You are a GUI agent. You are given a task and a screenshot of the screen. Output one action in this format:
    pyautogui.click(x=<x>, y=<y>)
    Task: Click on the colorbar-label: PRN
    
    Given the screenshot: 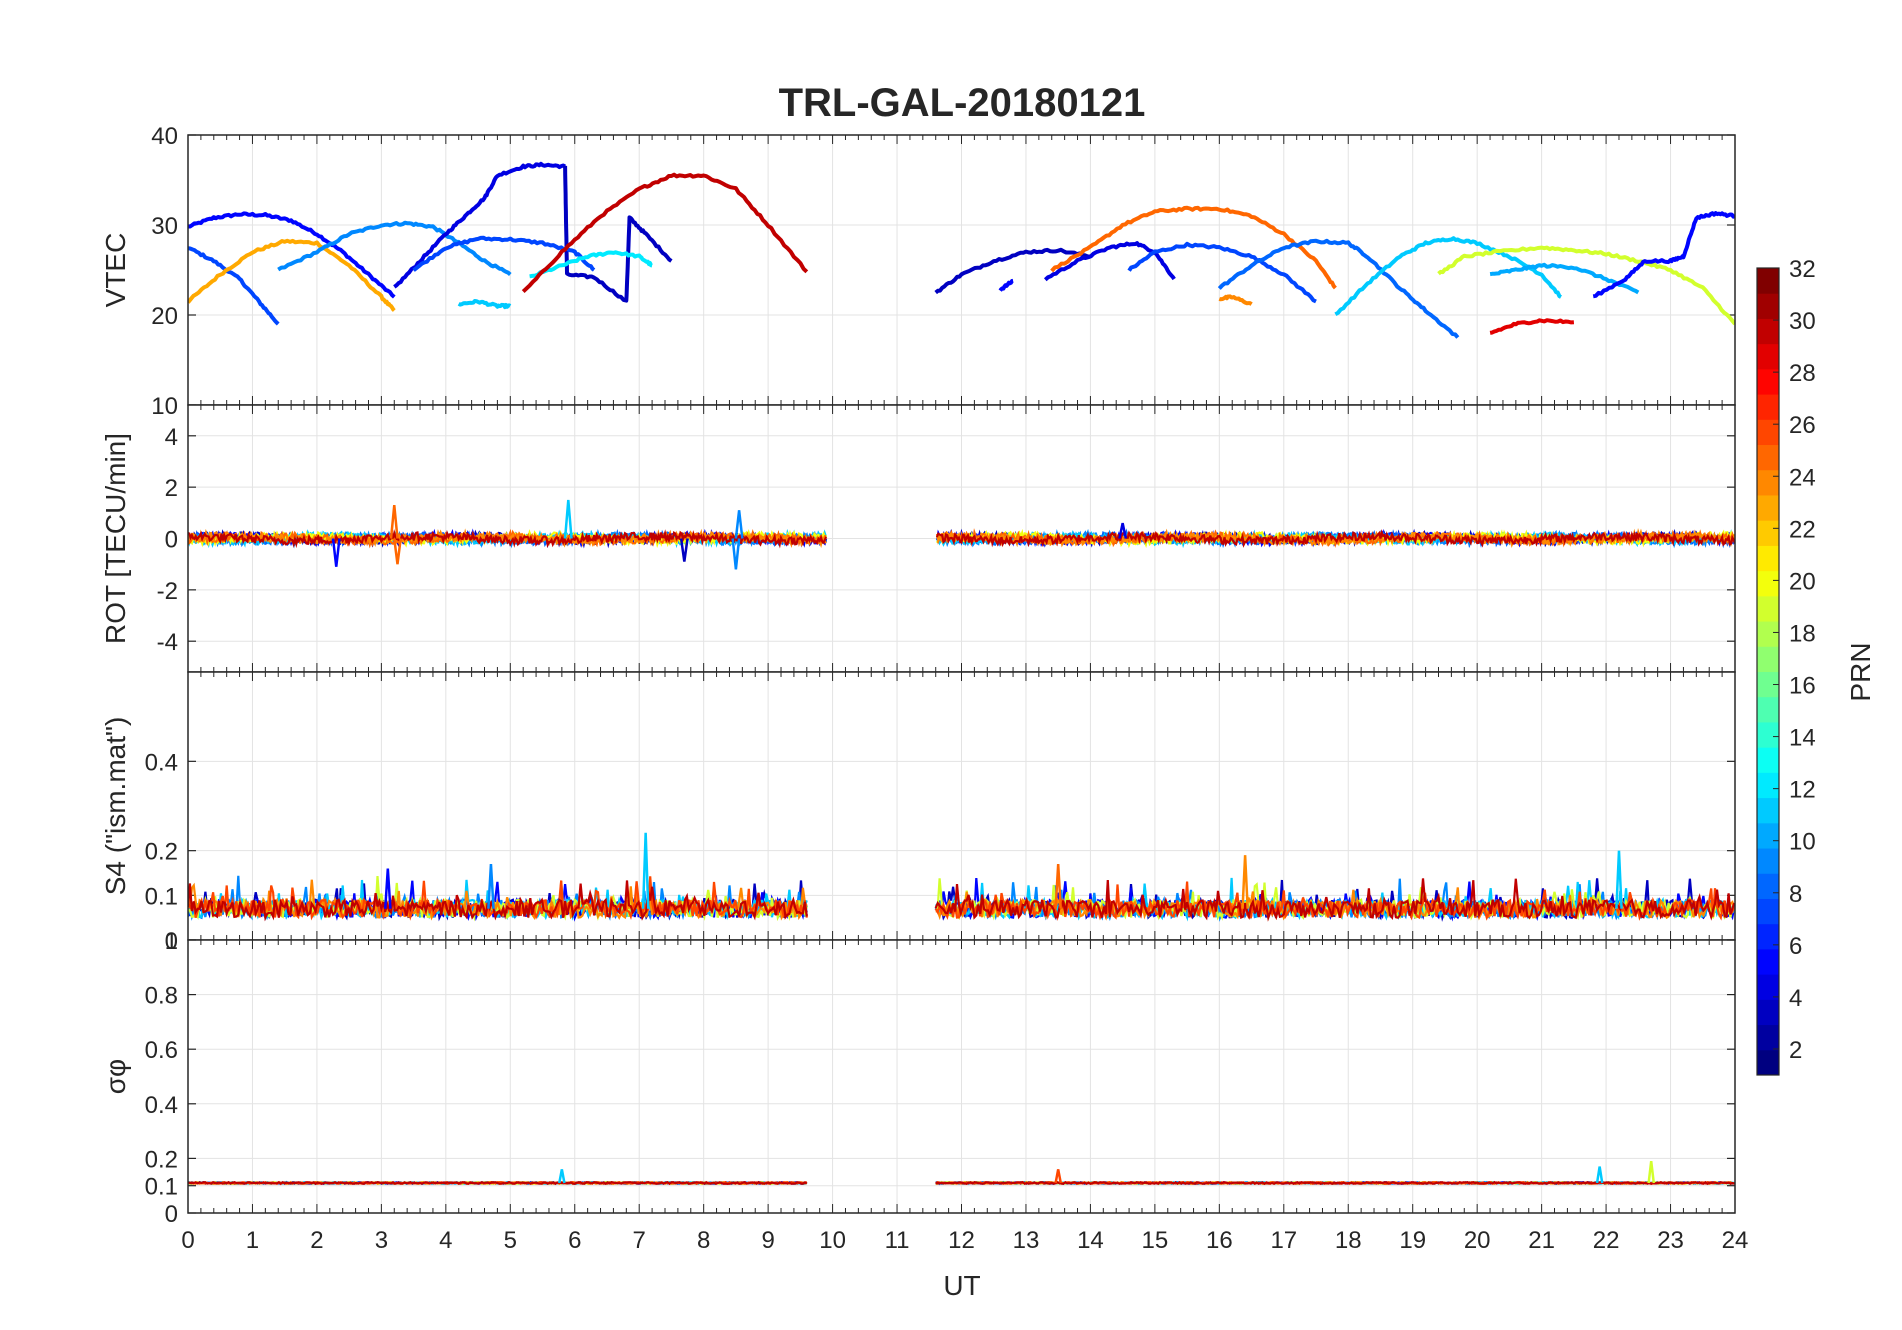 What is the action you would take?
    pyautogui.click(x=1860, y=671)
    